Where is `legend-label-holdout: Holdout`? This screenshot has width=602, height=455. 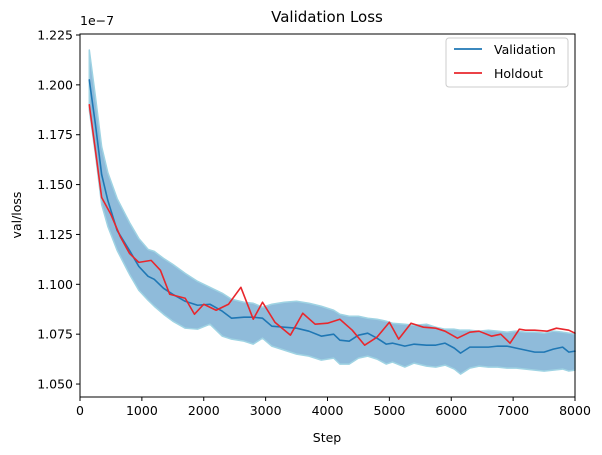 legend-label-holdout: Holdout is located at coordinates (518, 73).